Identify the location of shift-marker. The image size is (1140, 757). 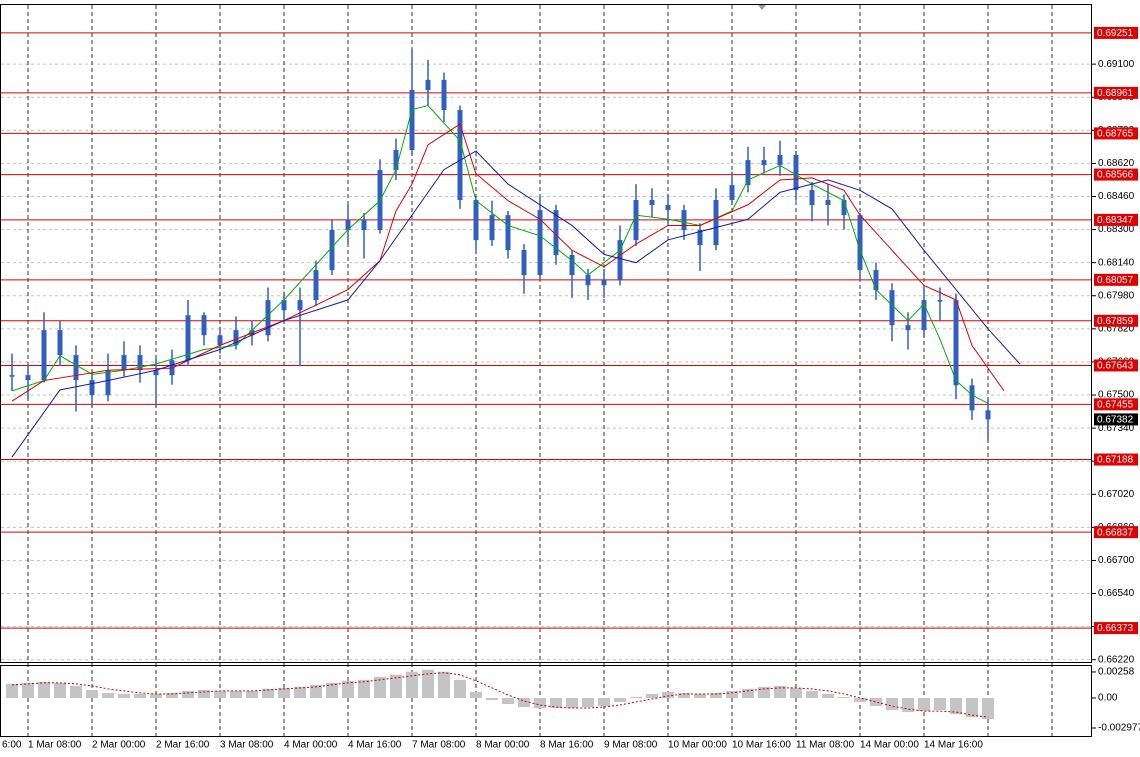
(762, 7).